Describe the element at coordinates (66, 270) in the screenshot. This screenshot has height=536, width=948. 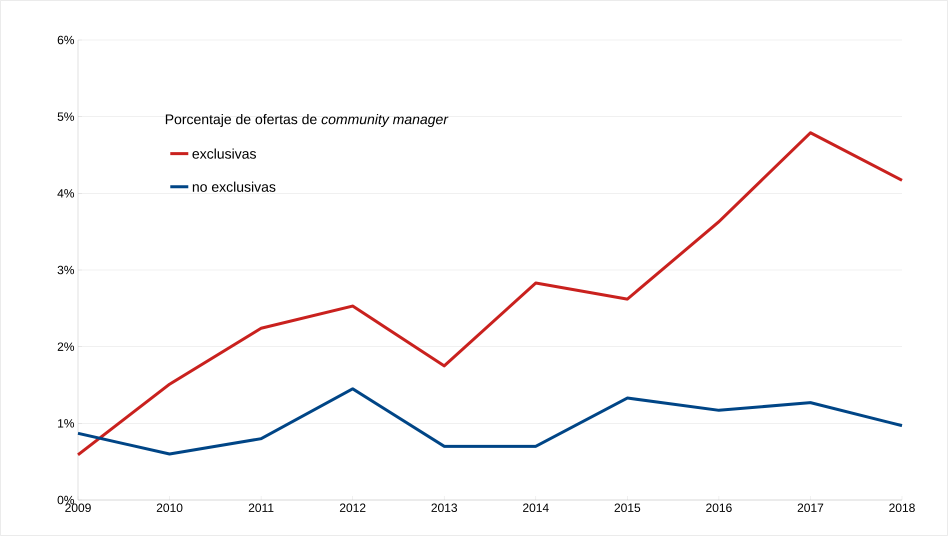
I see `y-tick-label: 3%` at that location.